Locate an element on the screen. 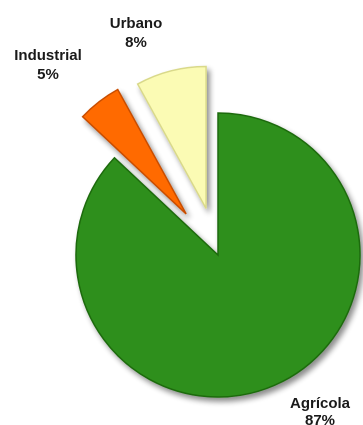  slice-value-agricola: 87% is located at coordinates (320, 418).